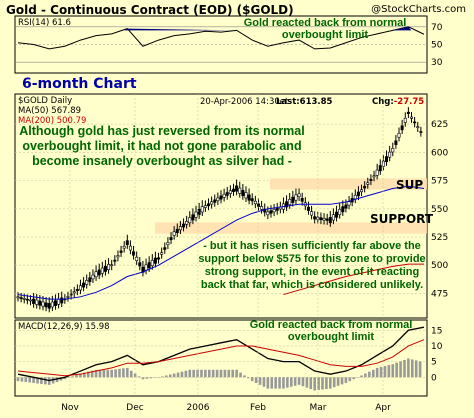 This screenshot has height=418, width=474. Describe the element at coordinates (244, 102) in the screenshot. I see `date-label: 20-Apr-2006 14:30et` at that location.